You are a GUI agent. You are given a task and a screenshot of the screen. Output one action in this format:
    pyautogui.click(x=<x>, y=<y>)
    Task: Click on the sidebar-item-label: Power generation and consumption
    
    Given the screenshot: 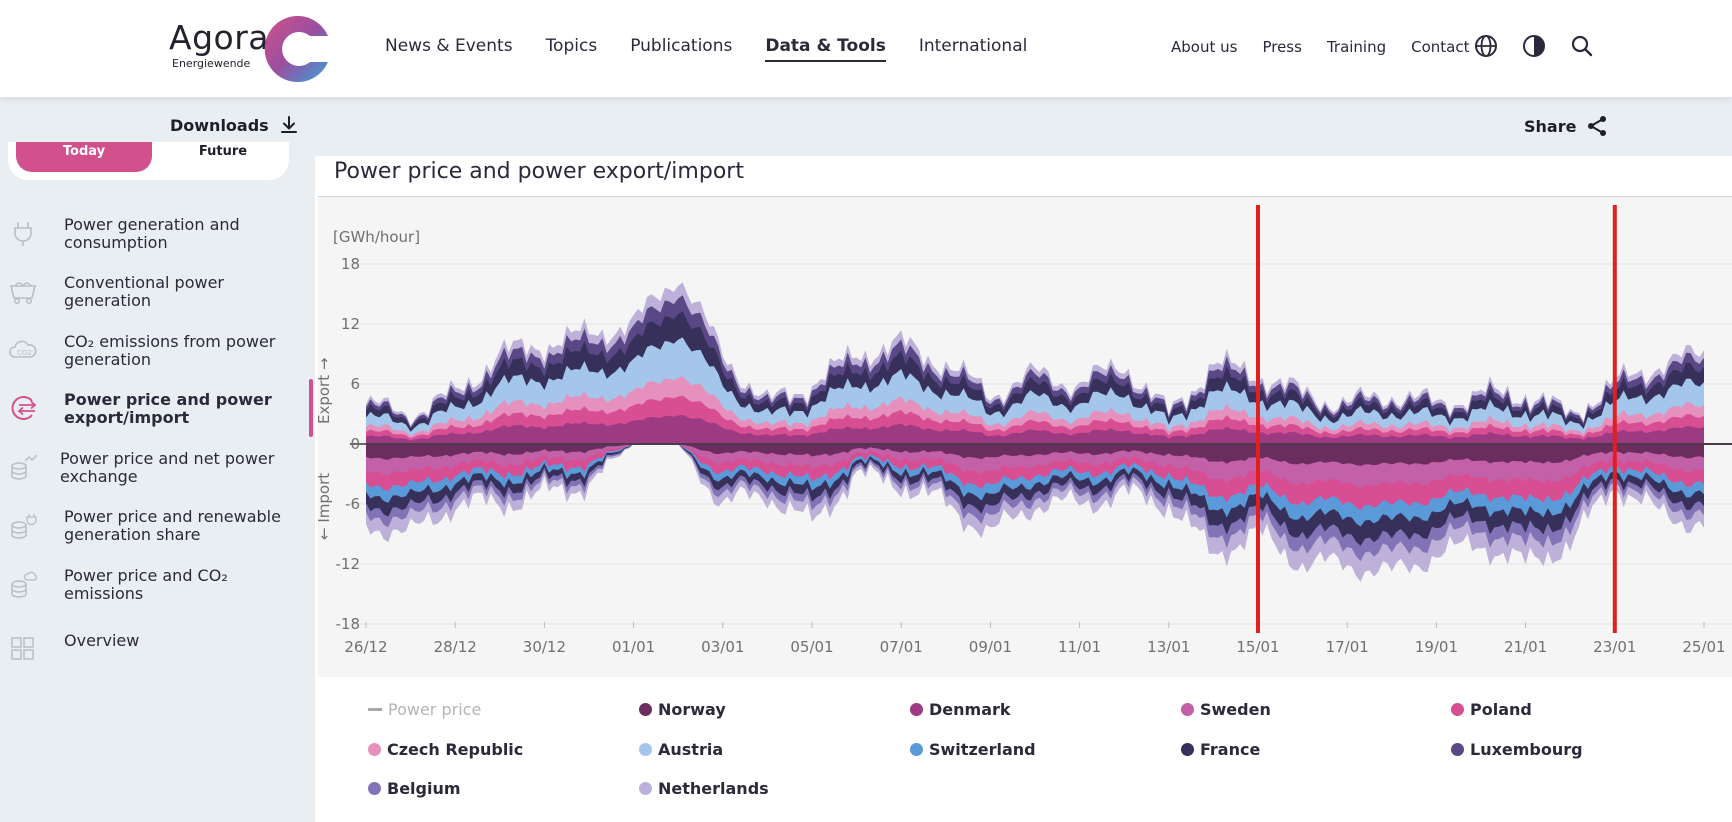 What is the action you would take?
    pyautogui.click(x=152, y=233)
    